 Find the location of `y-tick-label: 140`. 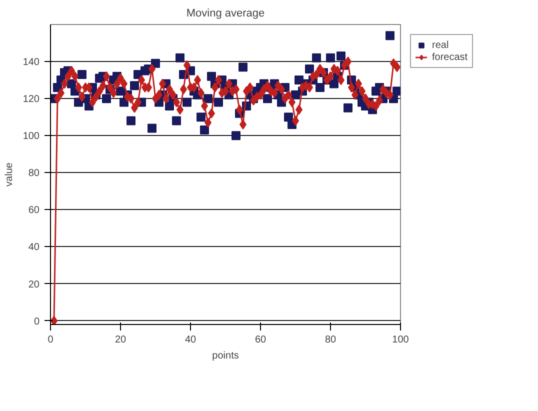

y-tick-label: 140 is located at coordinates (31, 62).